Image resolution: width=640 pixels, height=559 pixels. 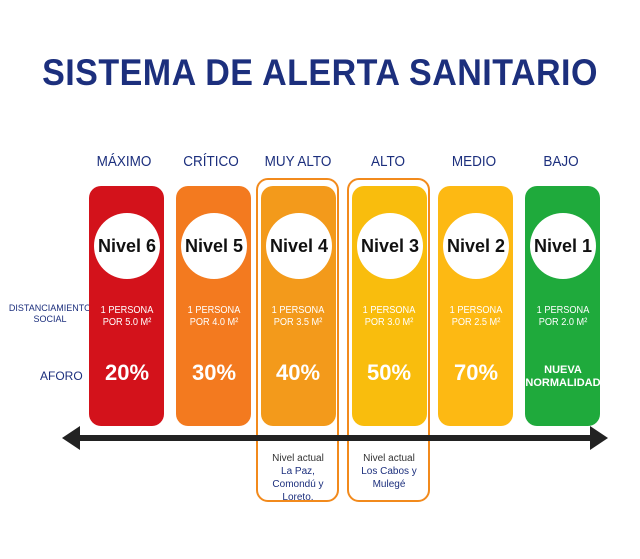 What do you see at coordinates (563, 376) in the screenshot?
I see `aforo-1: NUEVA NORMALIDAD` at bounding box center [563, 376].